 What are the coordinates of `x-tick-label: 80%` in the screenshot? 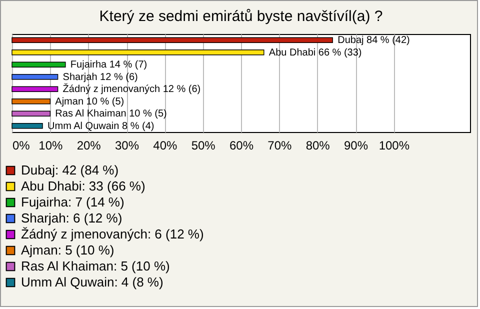 It's located at (318, 145).